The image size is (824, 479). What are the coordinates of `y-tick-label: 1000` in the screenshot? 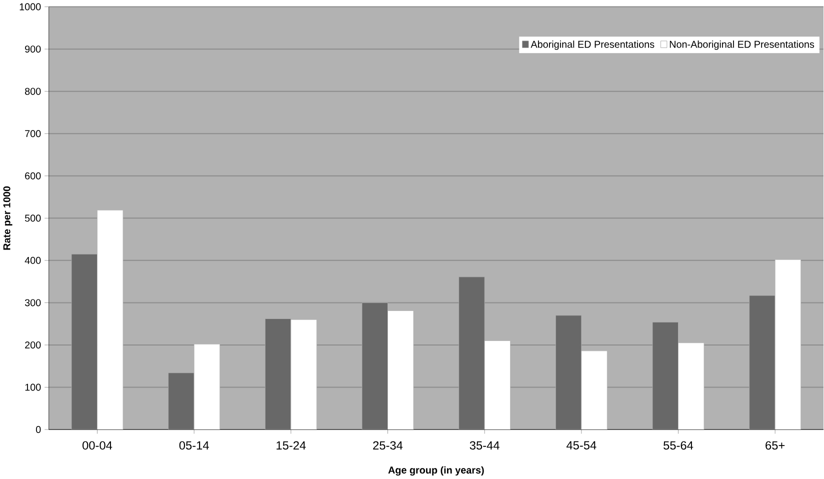 It's located at (30, 6).